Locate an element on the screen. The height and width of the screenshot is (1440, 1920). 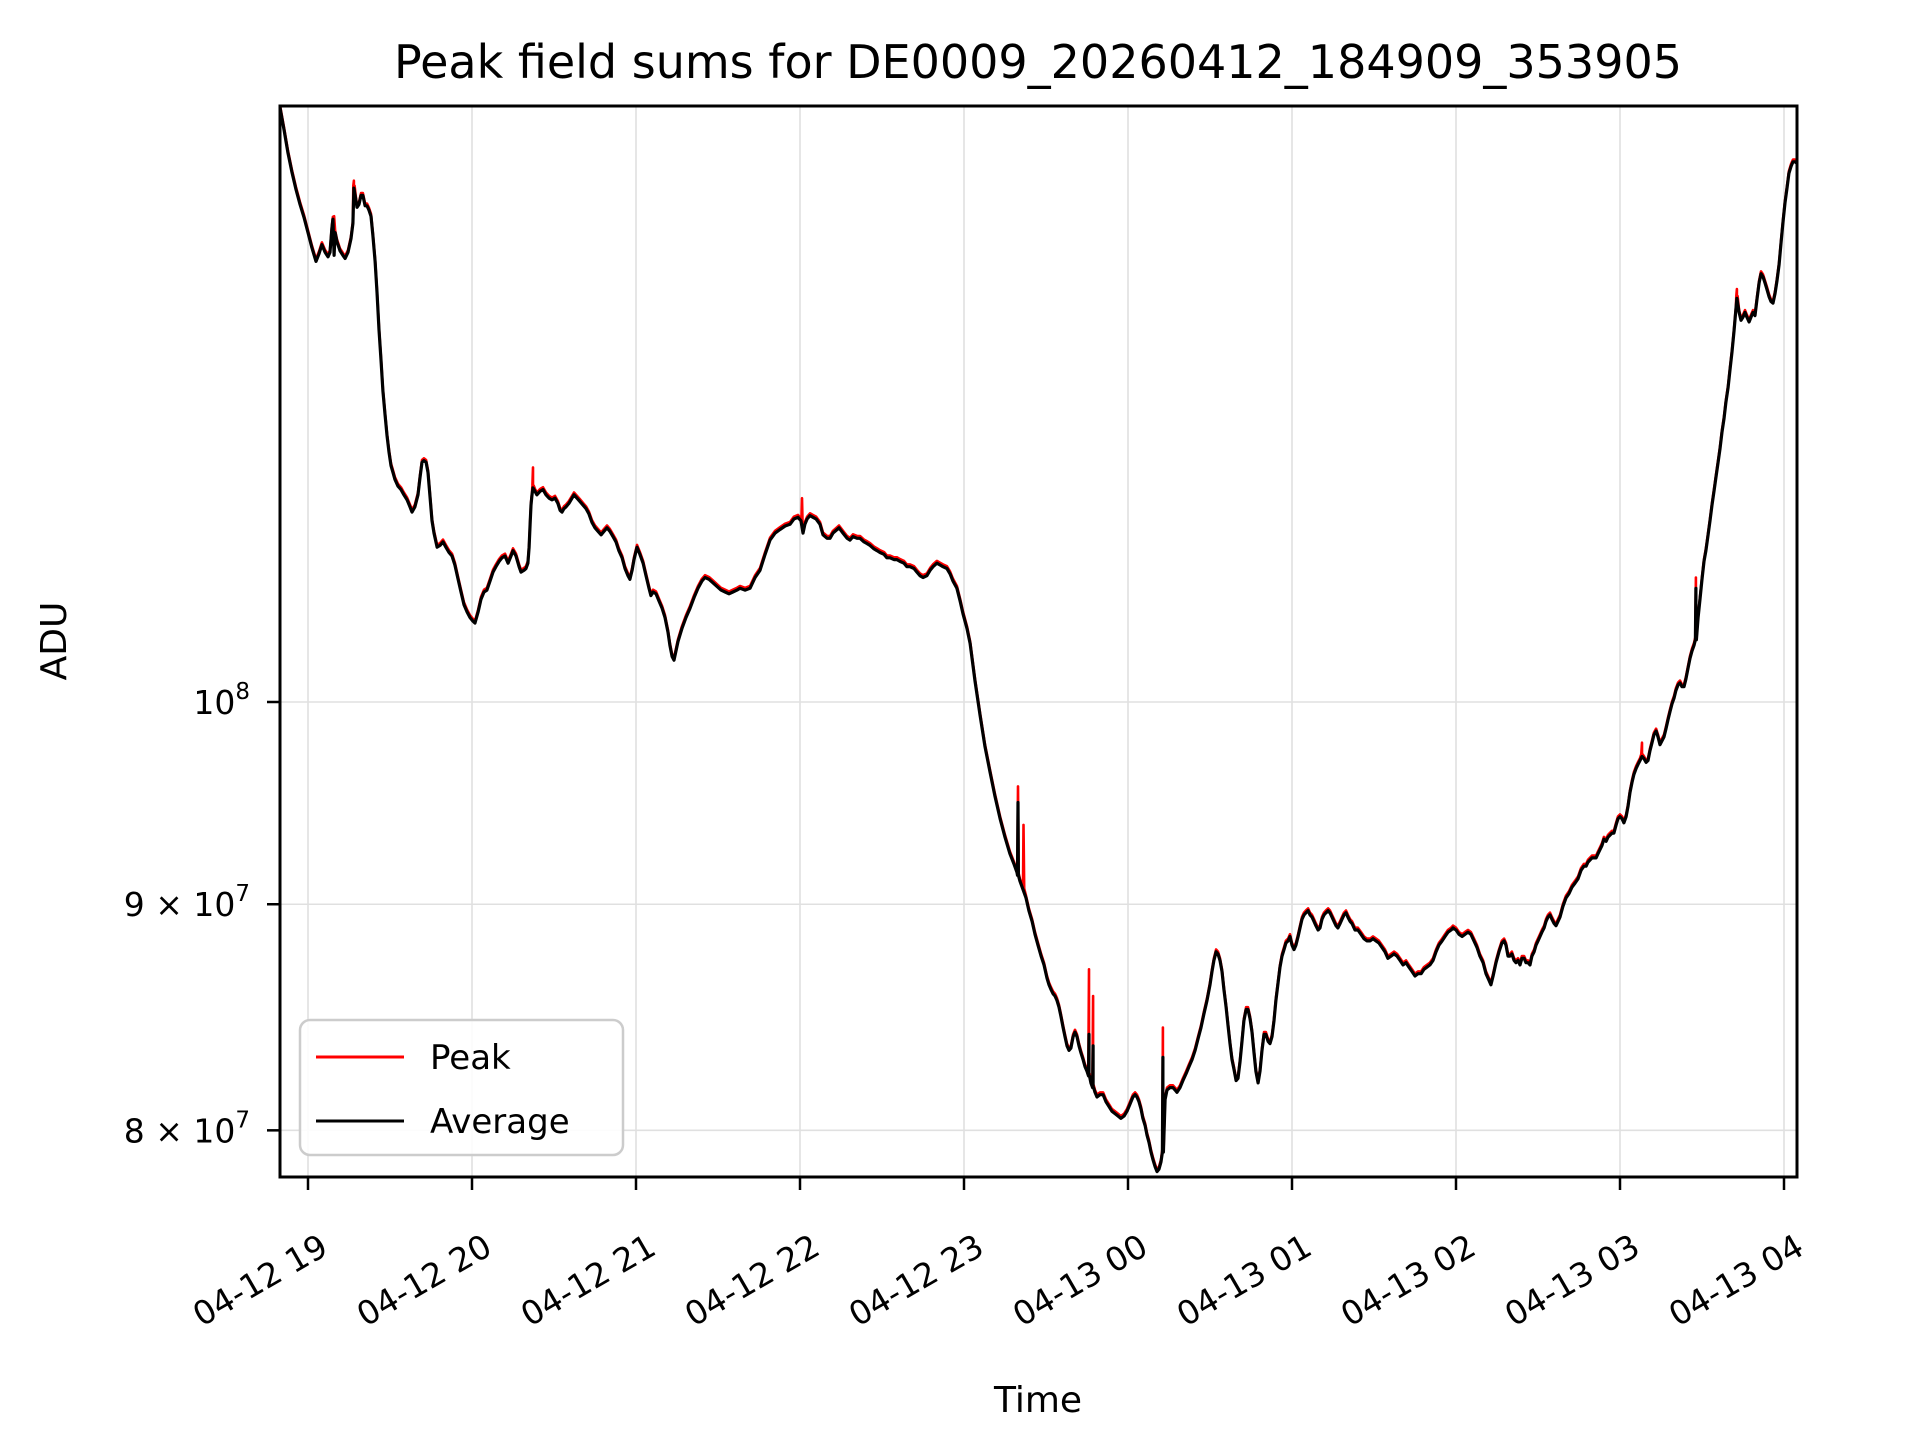
x-axis-label: Time is located at coordinates (1037, 1400).